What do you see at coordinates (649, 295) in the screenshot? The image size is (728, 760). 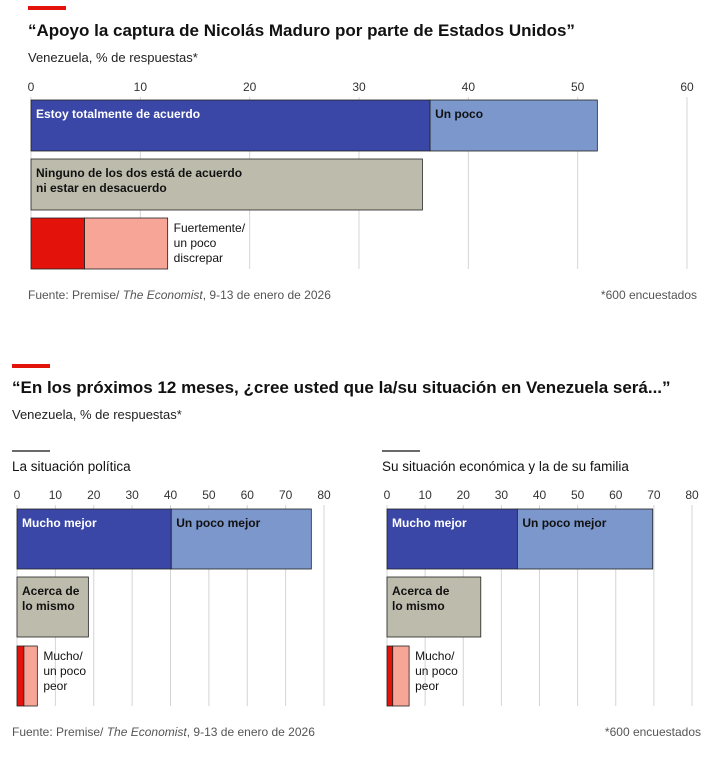 I see `chart1-note: *600 encuestados` at bounding box center [649, 295].